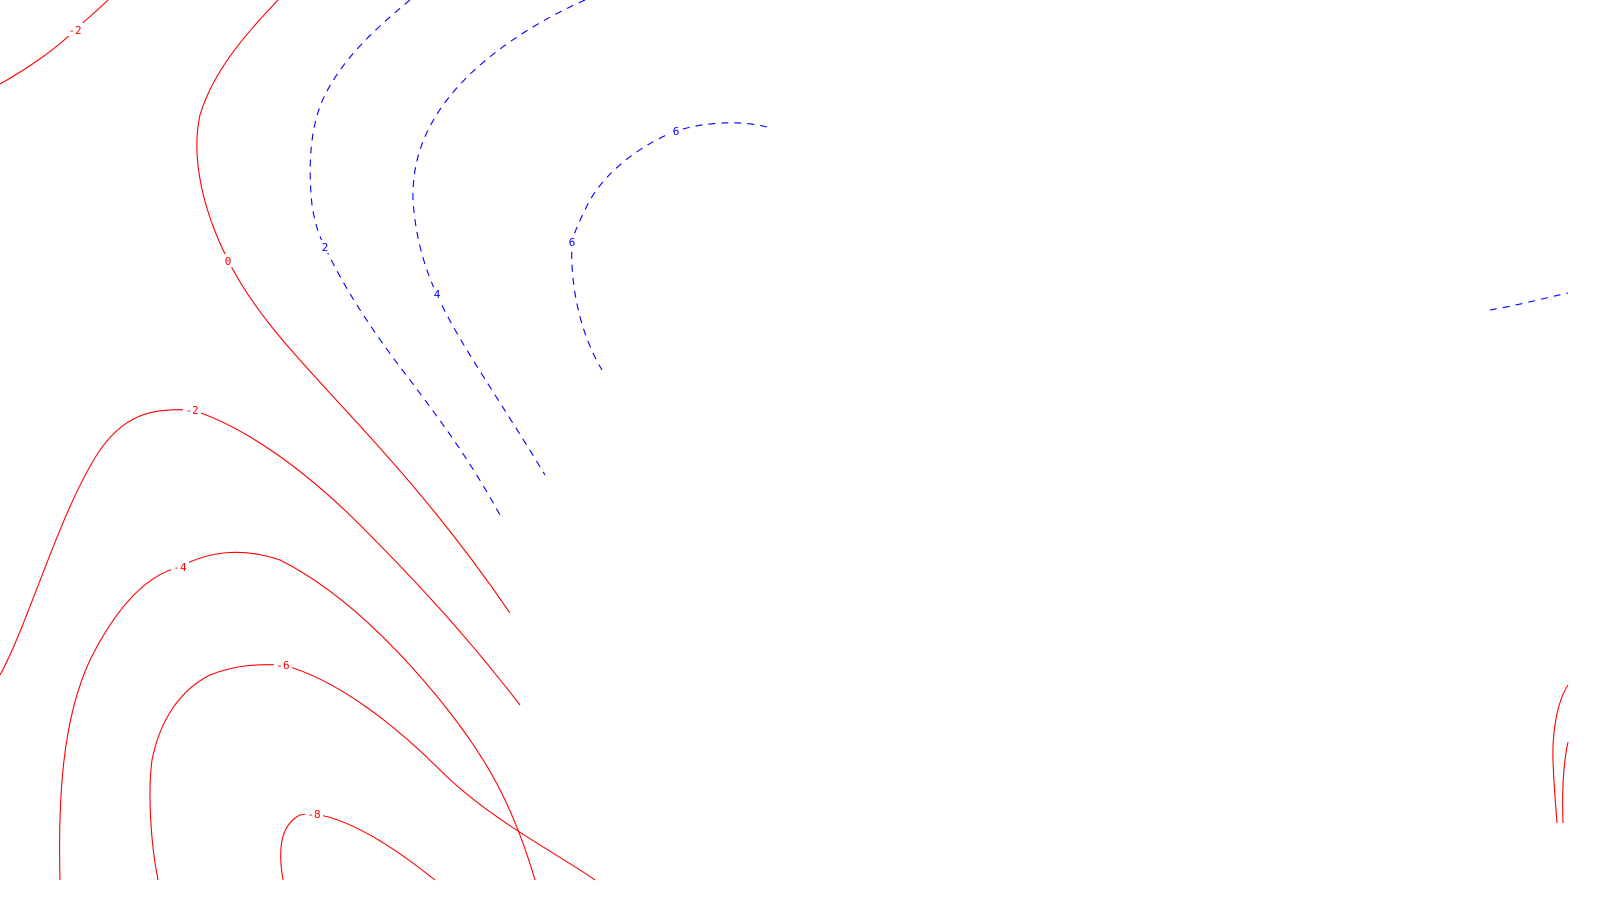  I want to click on contour-line-neg8, so click(358, 847).